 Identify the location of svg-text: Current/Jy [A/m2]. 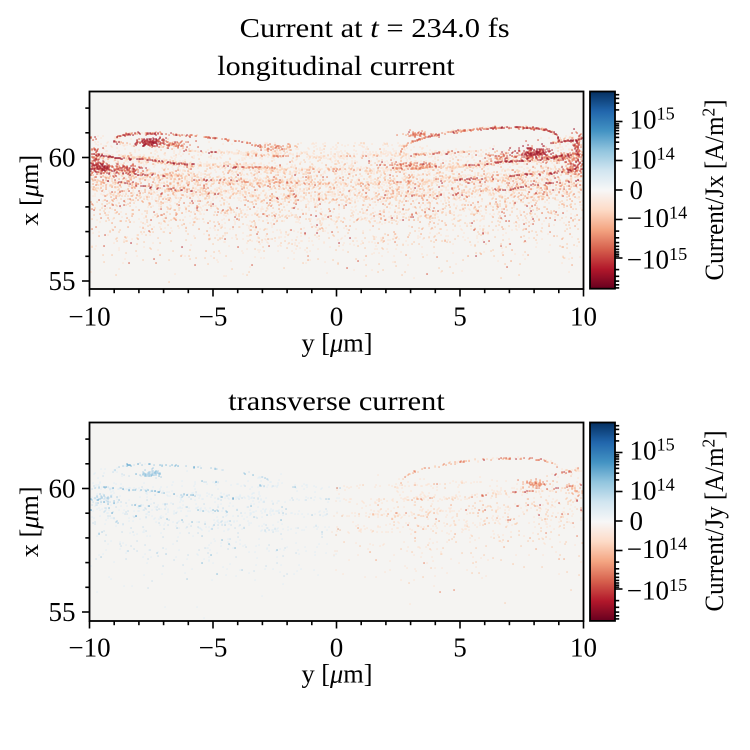
(713, 521).